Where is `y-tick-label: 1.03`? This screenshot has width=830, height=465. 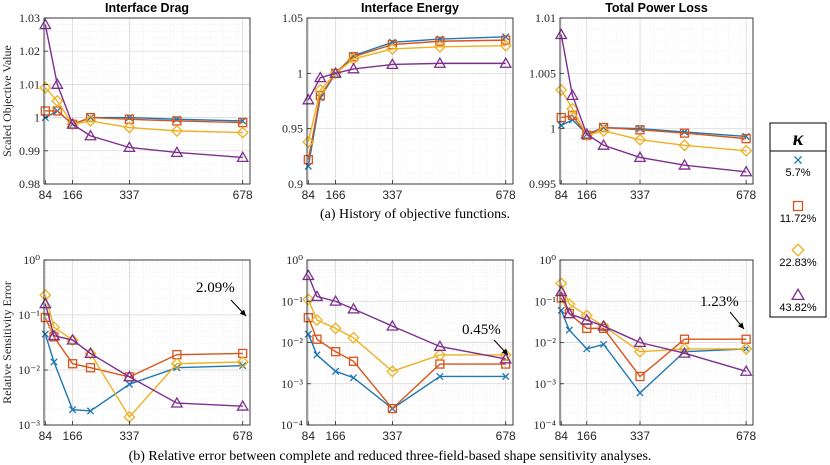
y-tick-label: 1.03 is located at coordinates (29, 18).